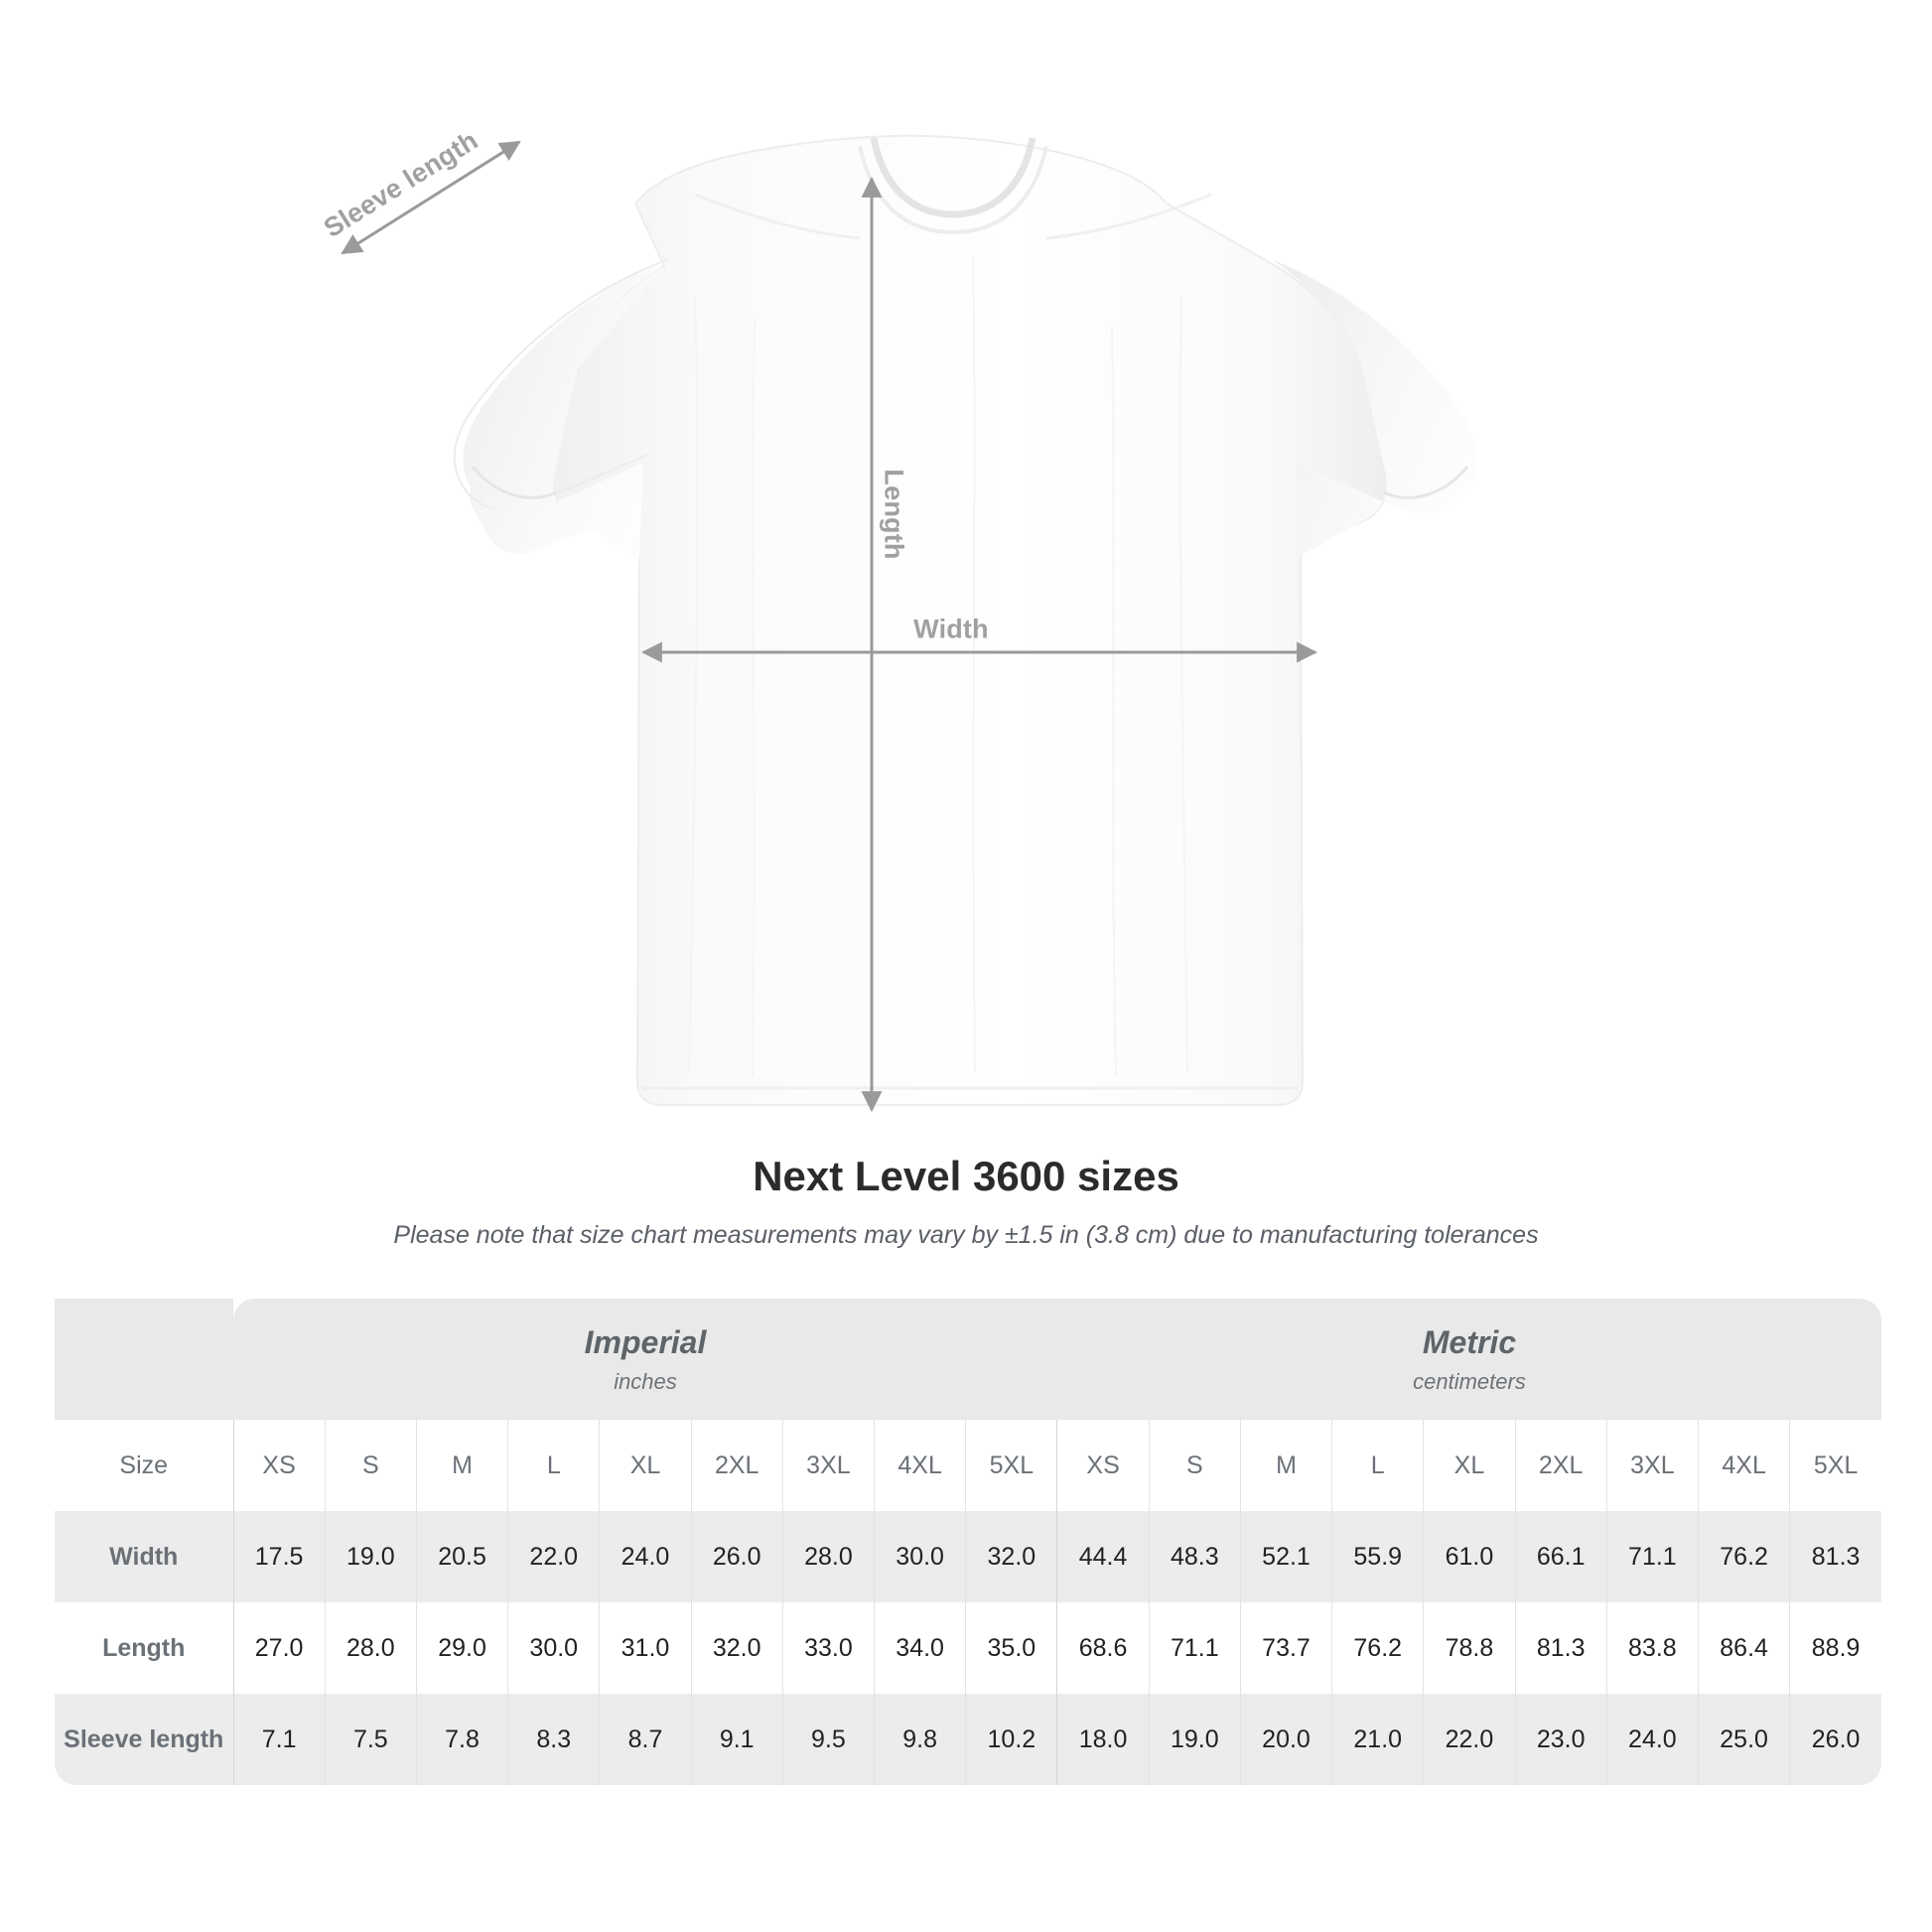  What do you see at coordinates (1011, 1465) in the screenshot?
I see `size-header-imperial-5xl: 5XL` at bounding box center [1011, 1465].